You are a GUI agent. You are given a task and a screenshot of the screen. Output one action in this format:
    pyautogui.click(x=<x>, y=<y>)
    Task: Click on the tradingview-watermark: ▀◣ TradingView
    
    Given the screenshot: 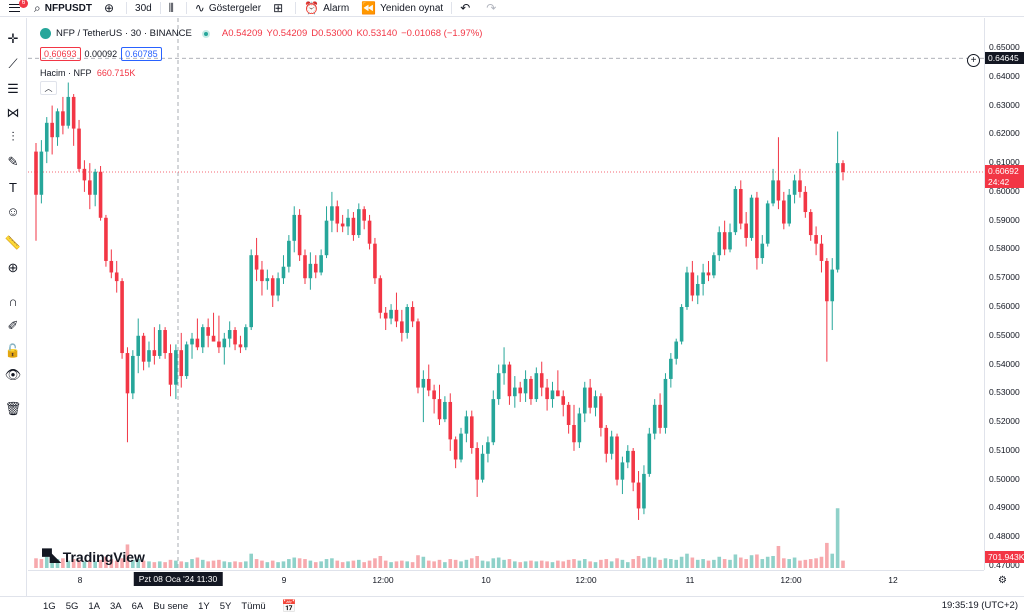 What is the action you would take?
    pyautogui.click(x=93, y=556)
    